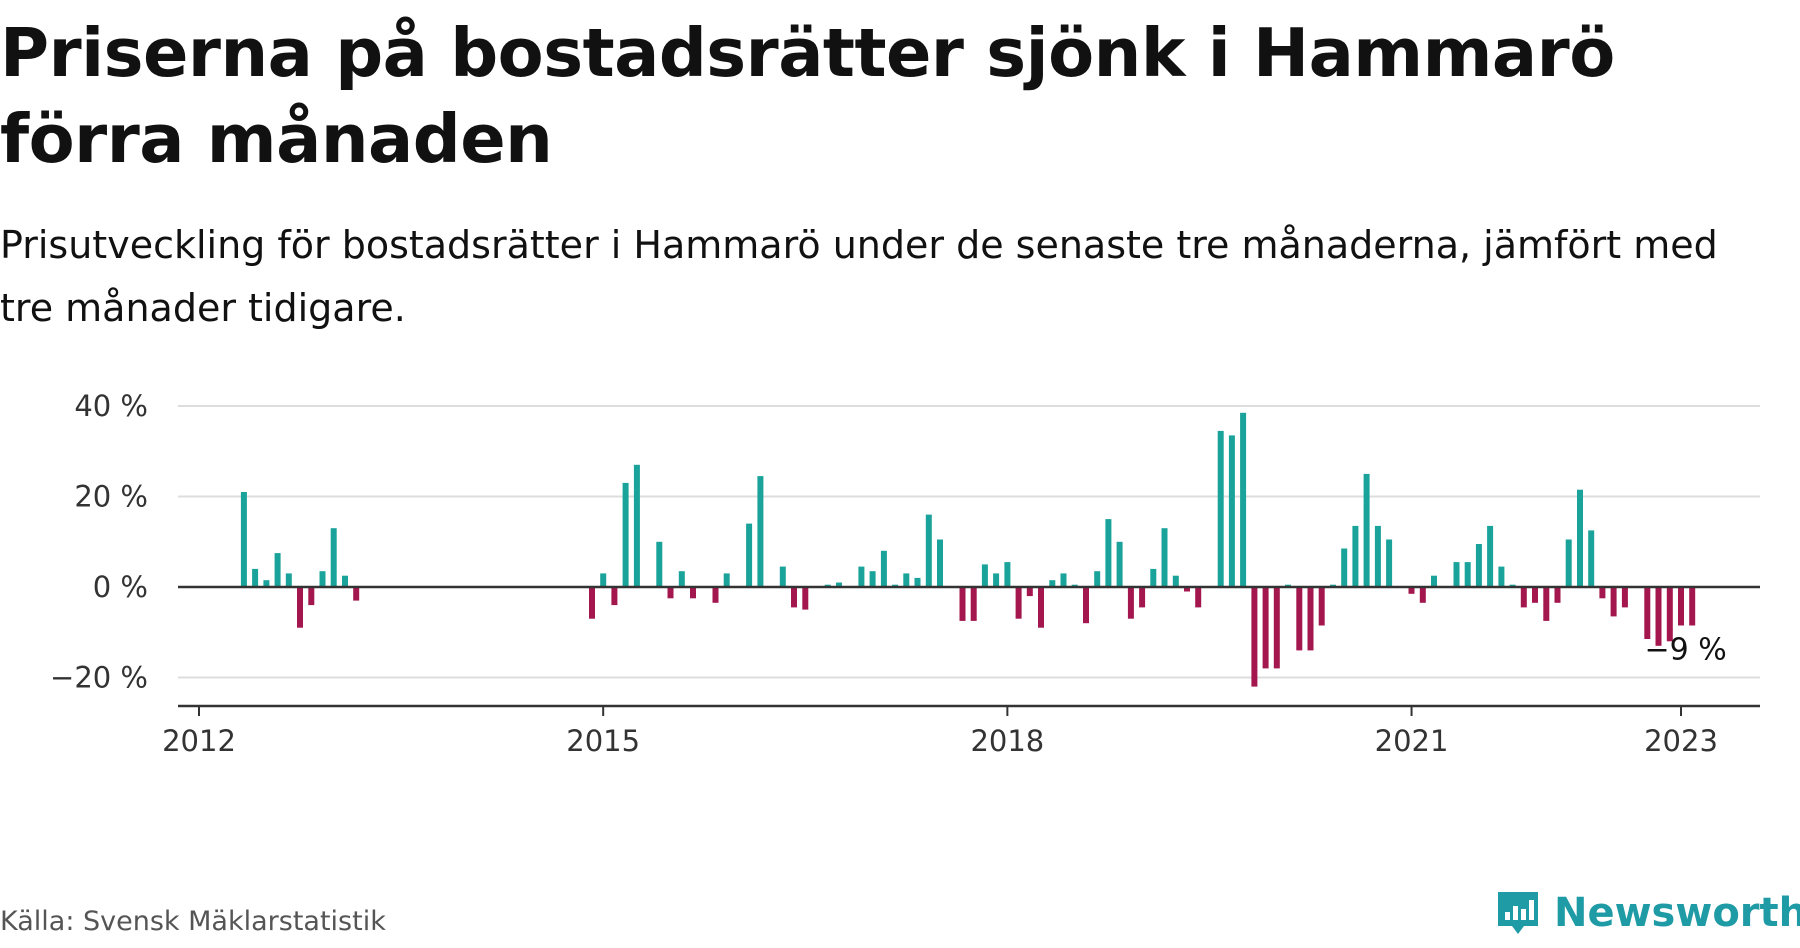  I want to click on y-tick-label: 20 %, so click(111, 497).